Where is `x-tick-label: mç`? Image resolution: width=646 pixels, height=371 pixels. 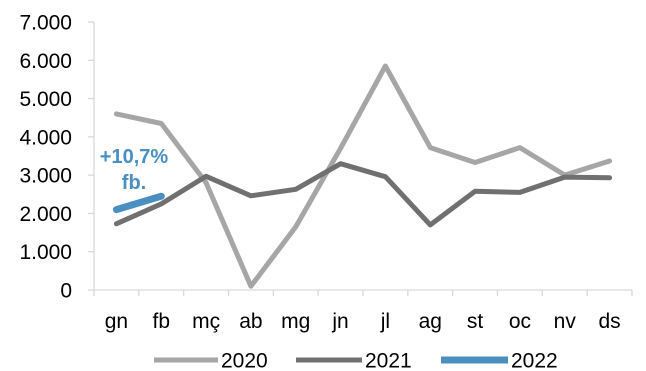 x-tick-label: mç is located at coordinates (206, 321).